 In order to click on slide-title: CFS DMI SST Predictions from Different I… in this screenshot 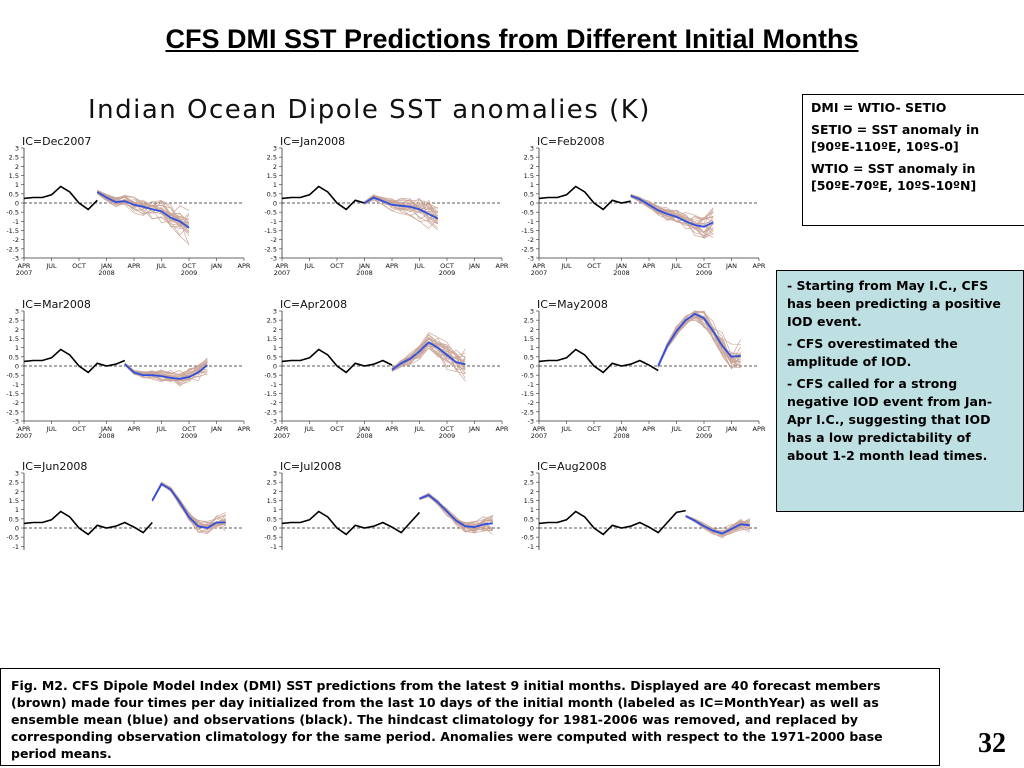, I will do `click(512, 39)`.